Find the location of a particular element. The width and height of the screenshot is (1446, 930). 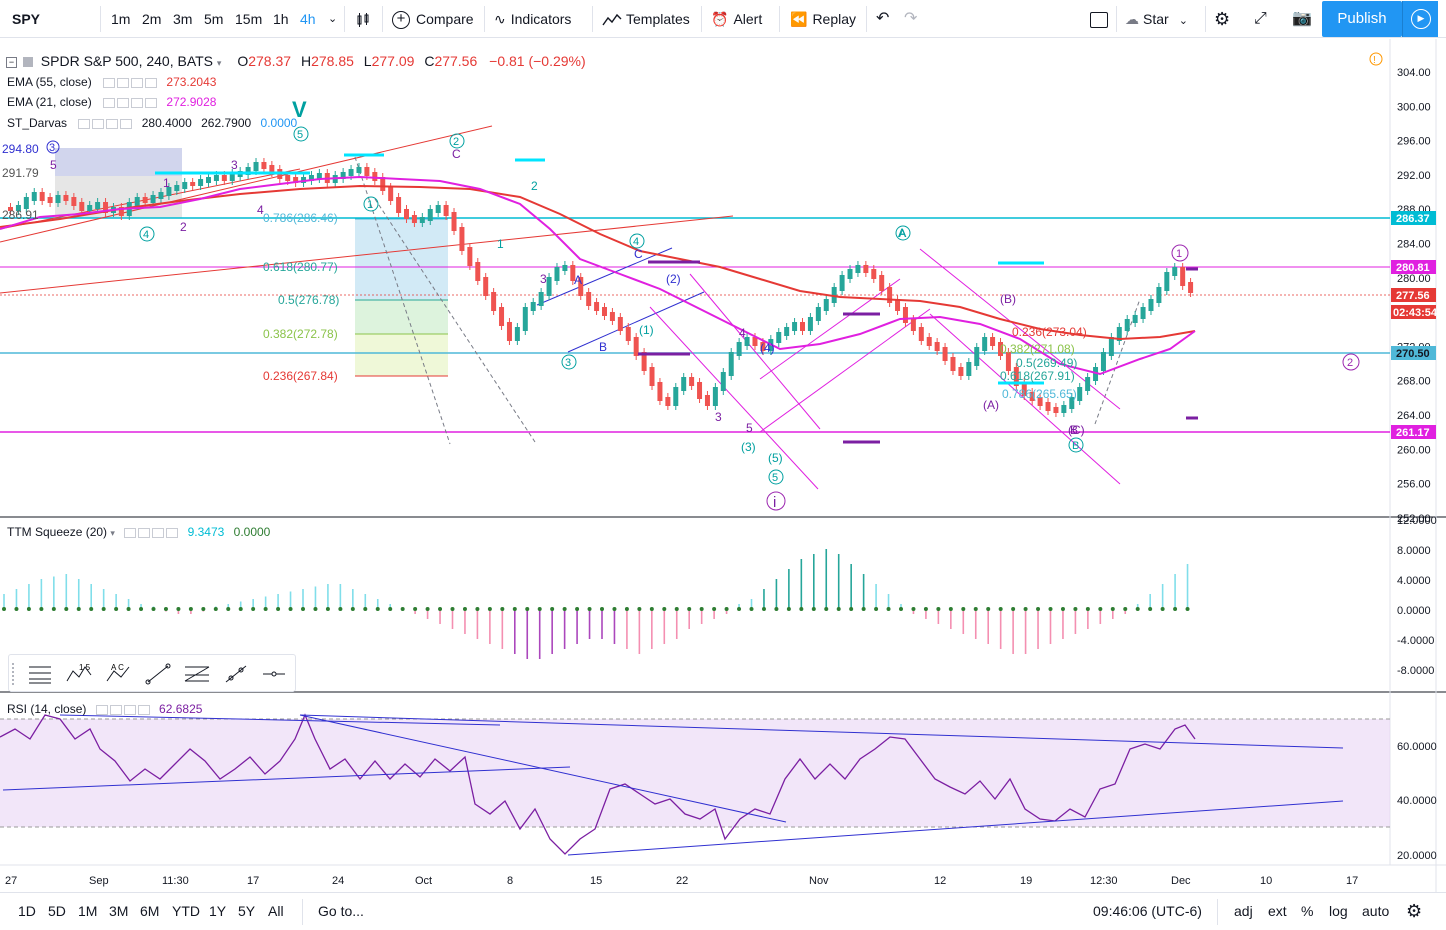

collapse-icon: − is located at coordinates (11, 62).